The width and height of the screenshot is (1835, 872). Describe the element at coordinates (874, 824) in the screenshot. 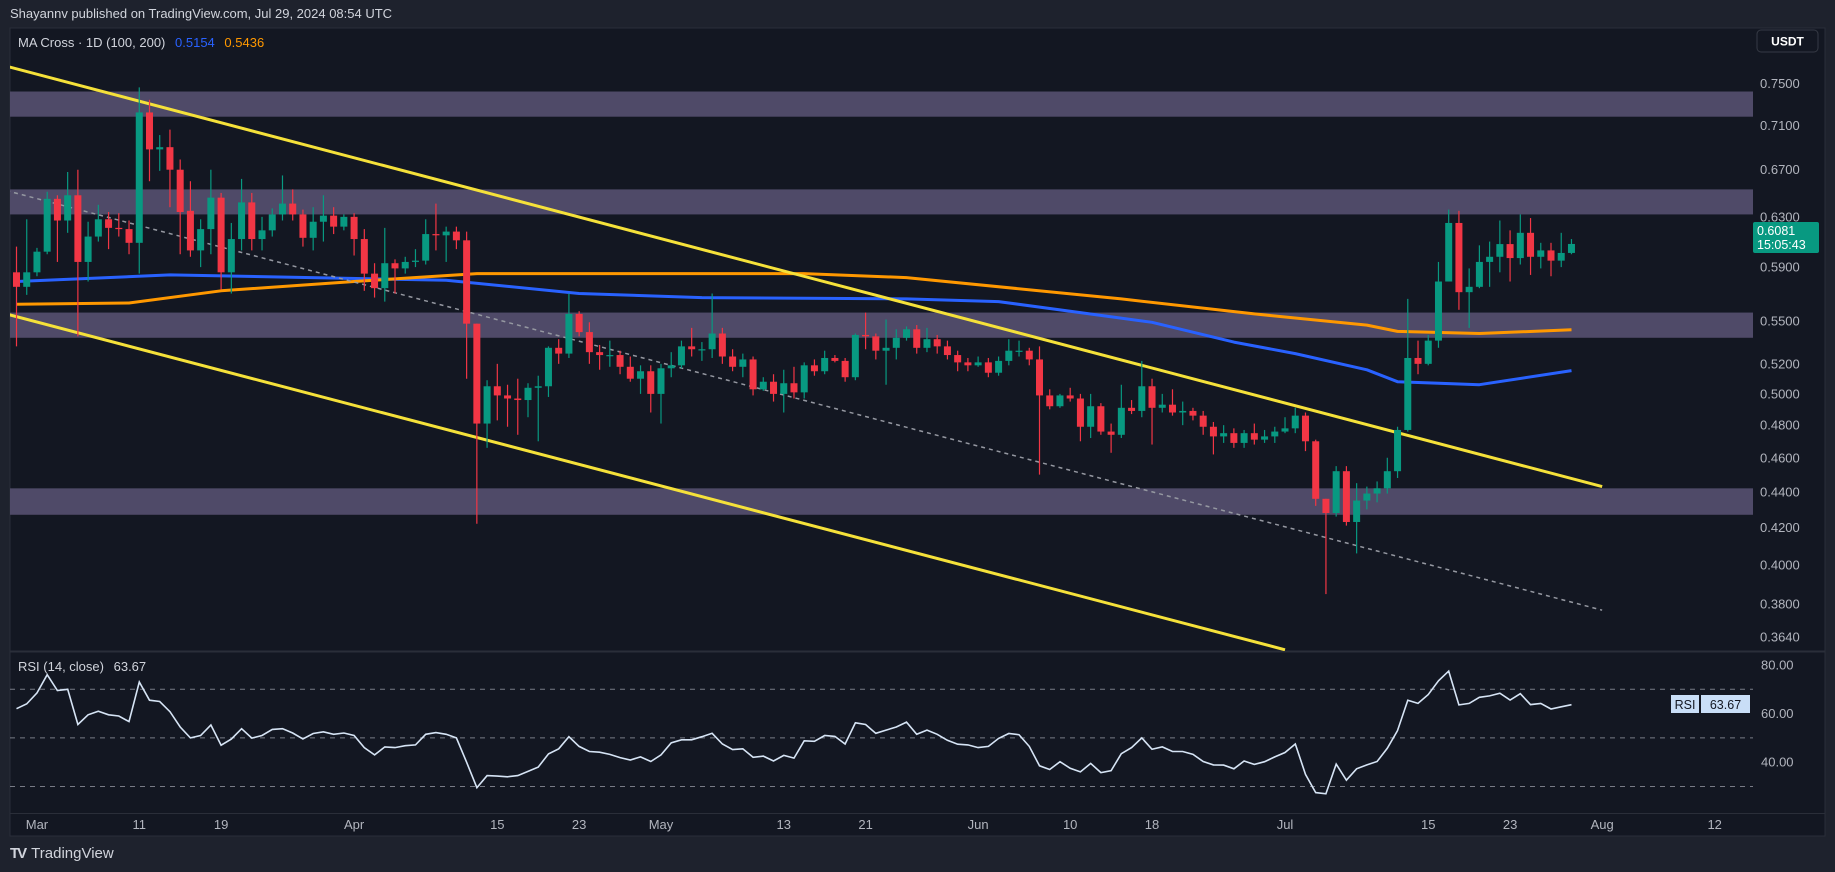

I see `time-axis: Mar 11 19 Apr 15 23 May 13 21 Jun 10 18 Jul 15 23 Aug 12` at that location.